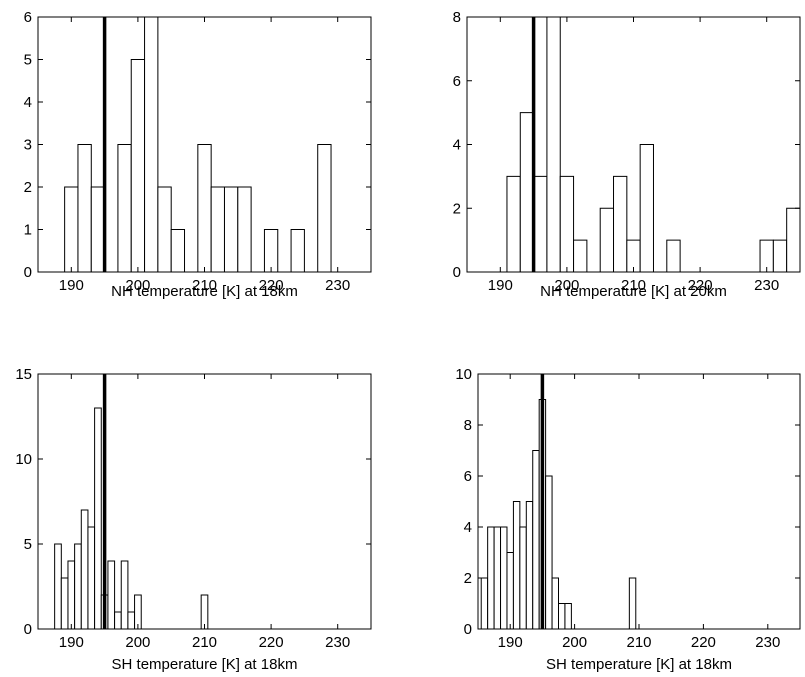 The image size is (805, 677). I want to click on x-axis-label: NH temperature [K] at 20km, so click(633, 291).